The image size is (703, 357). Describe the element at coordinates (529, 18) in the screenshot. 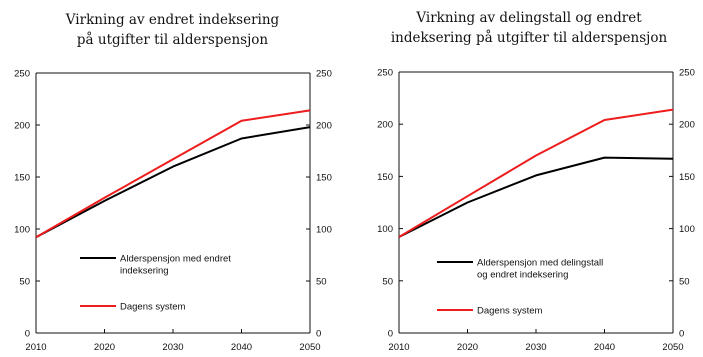

I see `chart-title-line-1: Virkning av delingstall og endret` at that location.